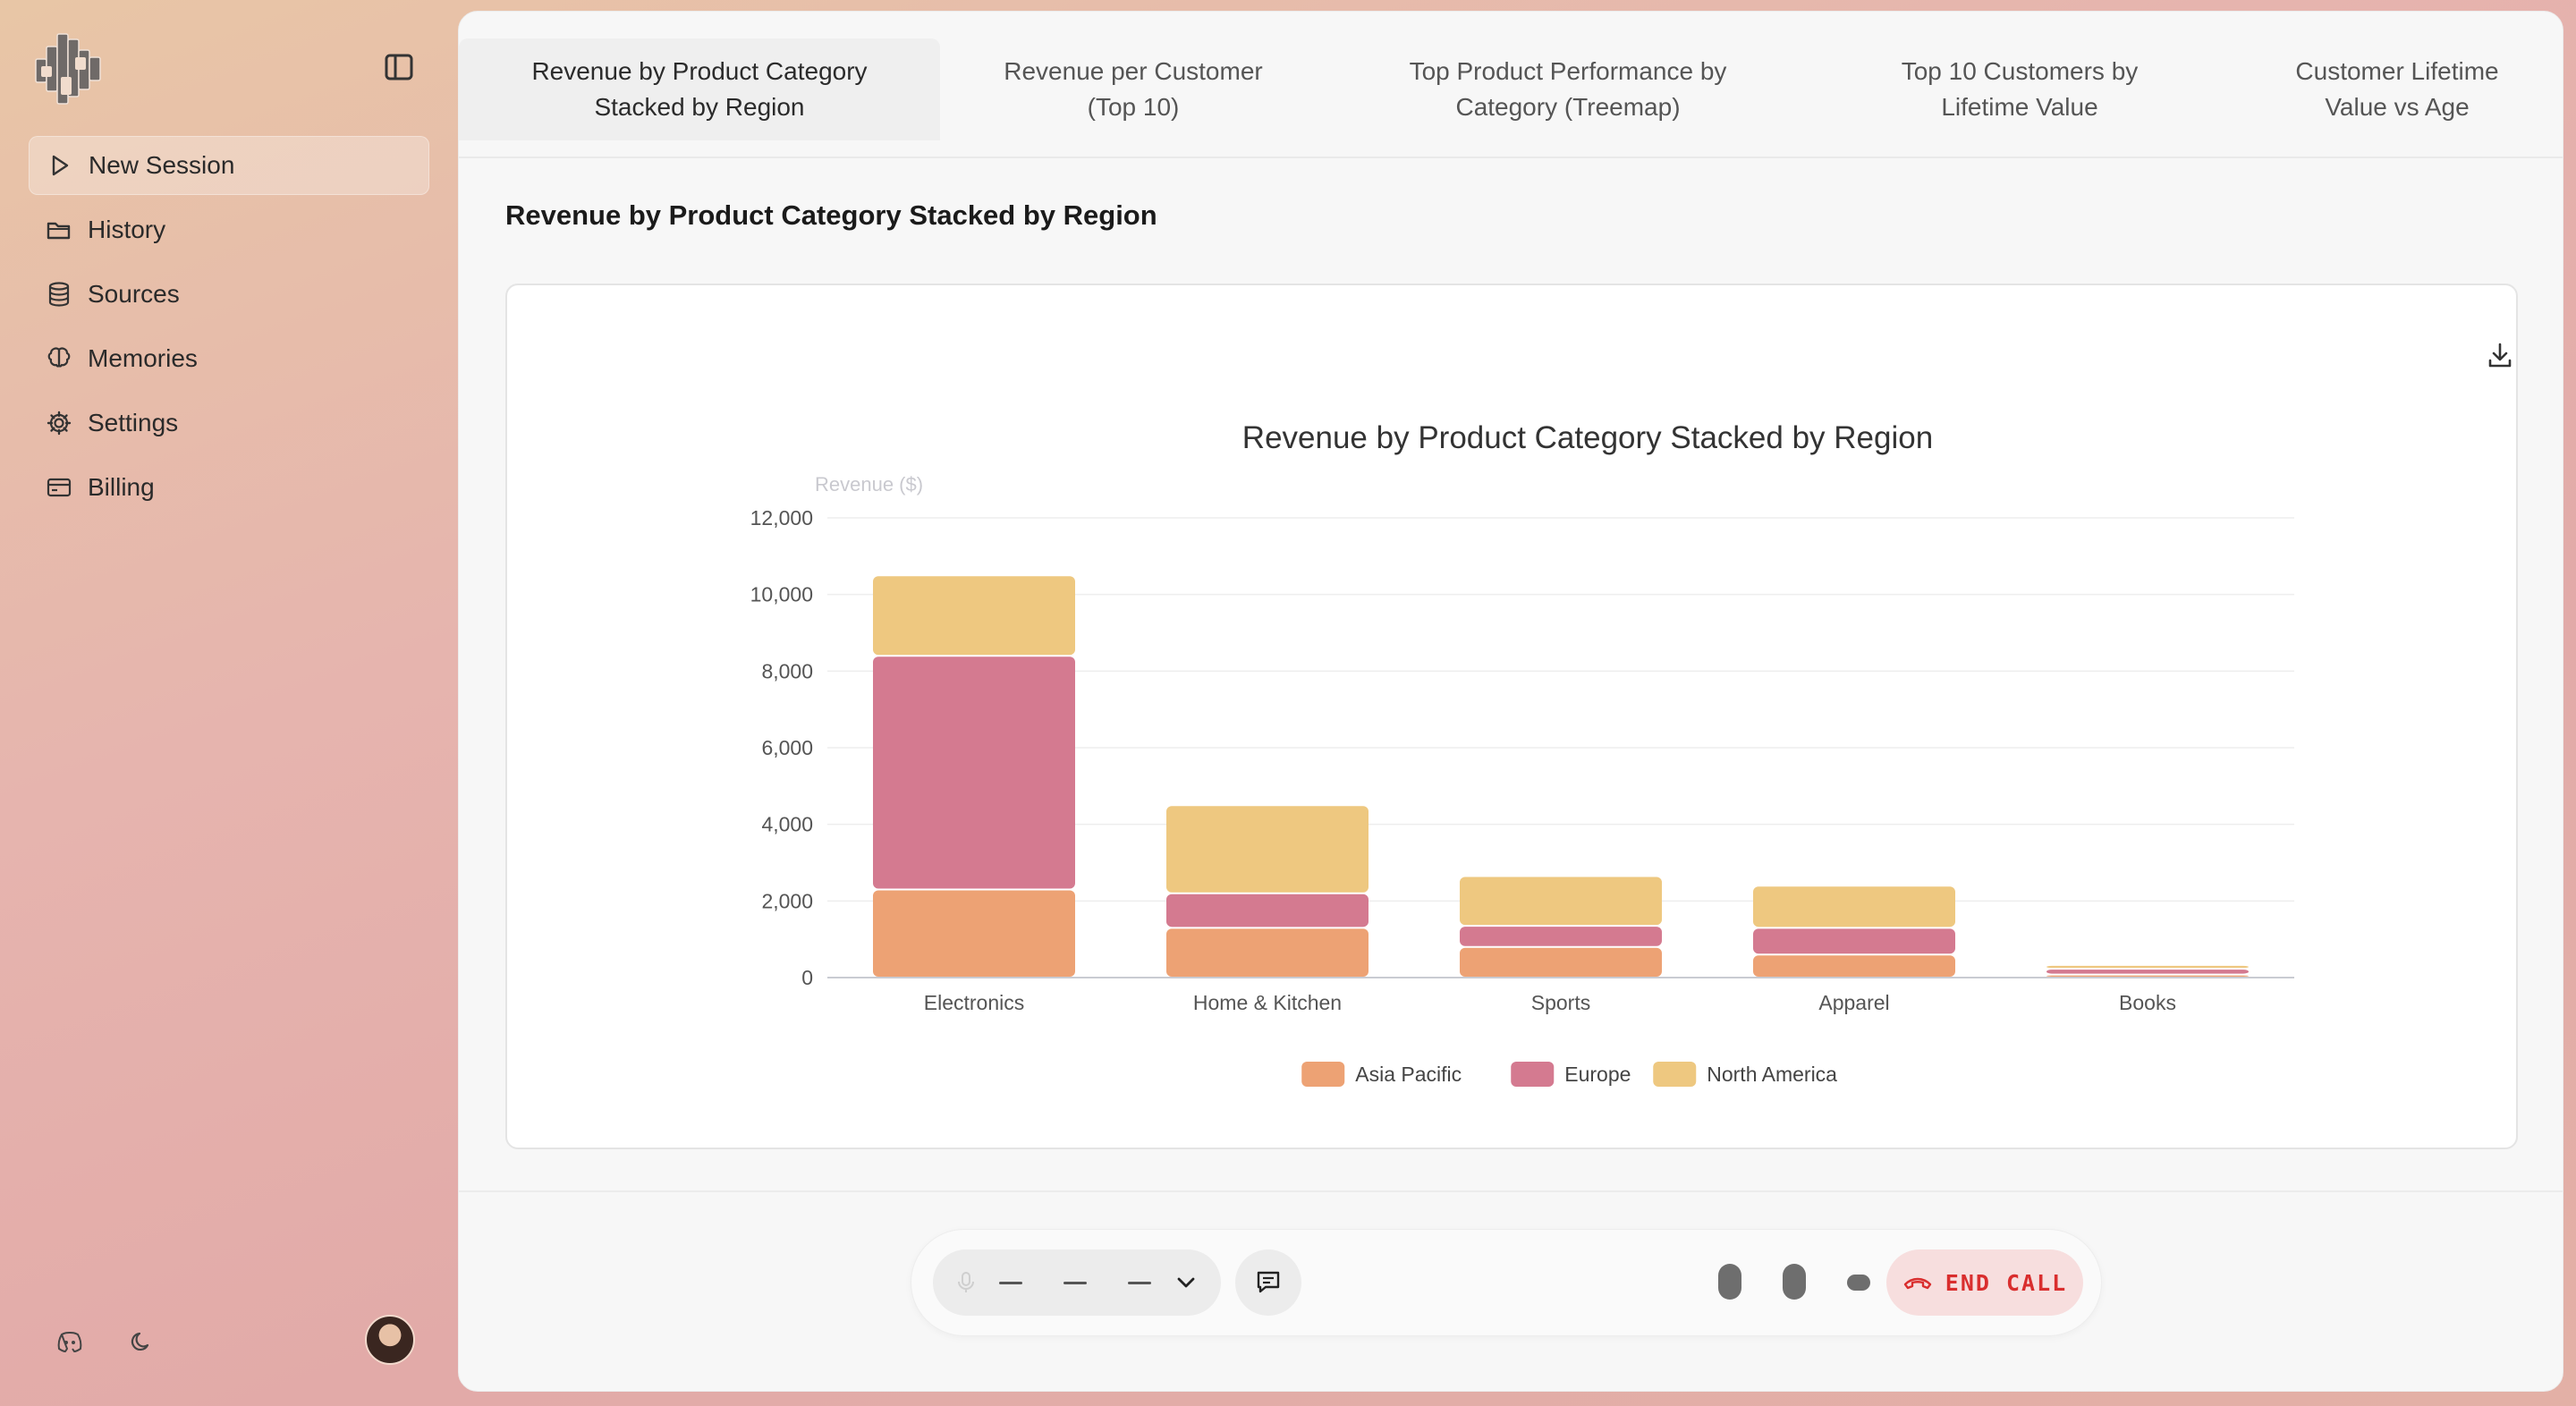 The image size is (2576, 1406). I want to click on sidebar-item-billing: Billing, so click(229, 488).